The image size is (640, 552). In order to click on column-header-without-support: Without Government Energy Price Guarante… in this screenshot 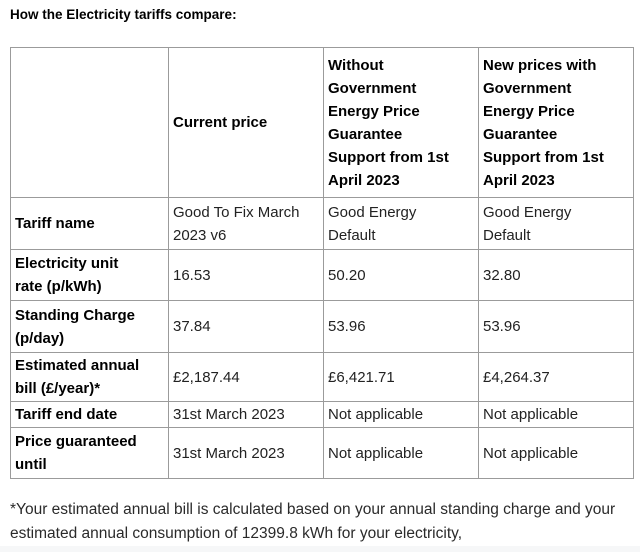, I will do `click(401, 122)`.